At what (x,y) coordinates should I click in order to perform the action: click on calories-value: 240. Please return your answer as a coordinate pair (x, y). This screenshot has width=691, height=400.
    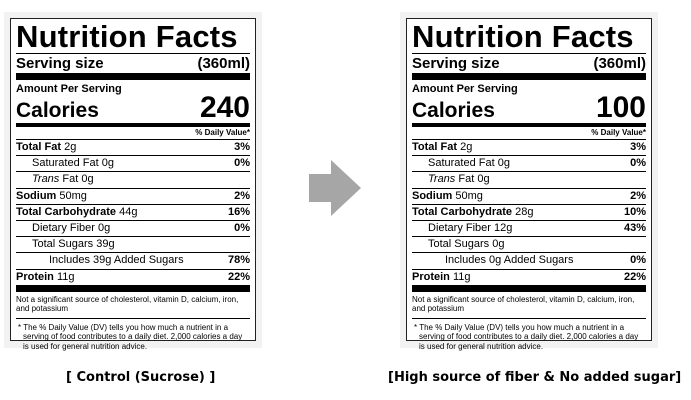
    Looking at the image, I should click on (224, 107).